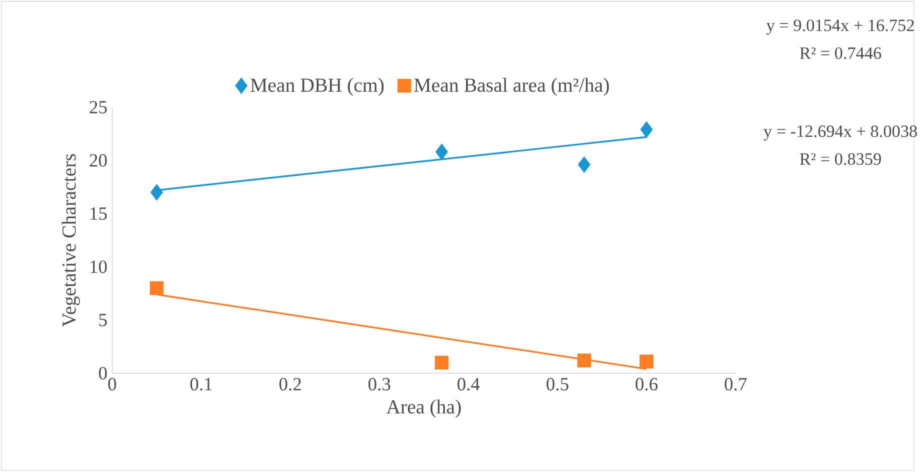  I want to click on x-tick-label: 0.5, so click(557, 384).